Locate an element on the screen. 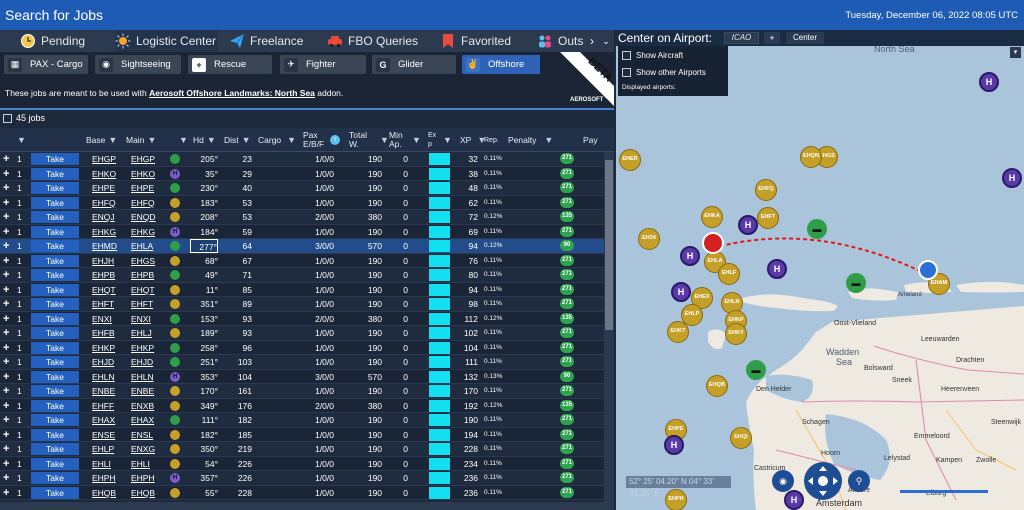  show-other-airports-option: Show other Airports is located at coordinates (664, 72).